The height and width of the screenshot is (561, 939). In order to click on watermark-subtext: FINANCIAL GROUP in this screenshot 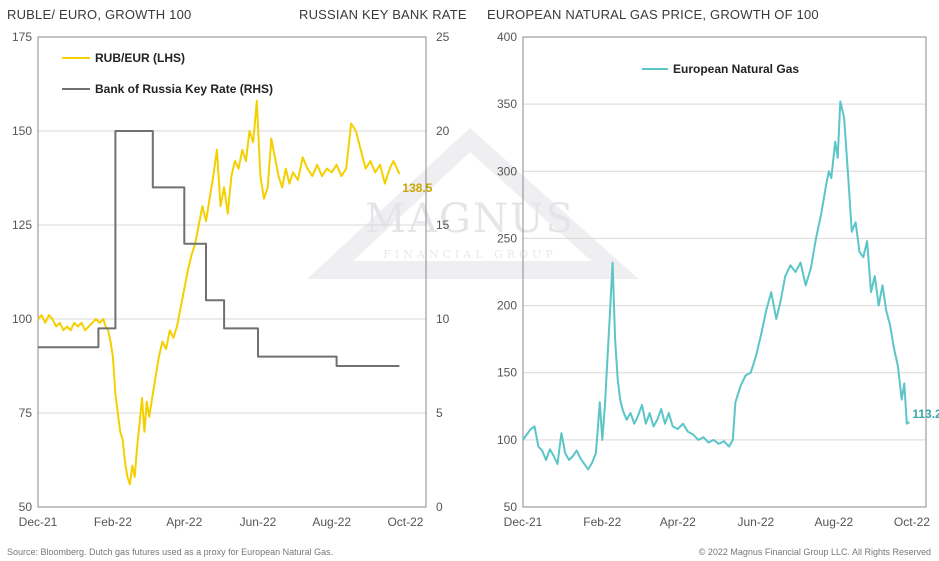, I will do `click(469, 254)`.